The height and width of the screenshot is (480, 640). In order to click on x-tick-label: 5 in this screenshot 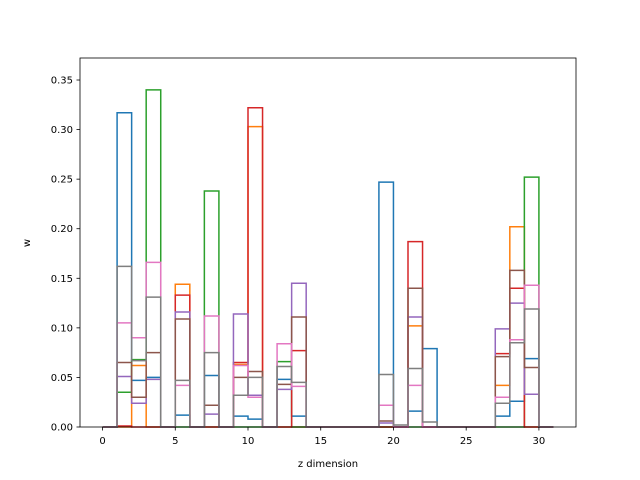, I will do `click(175, 441)`.